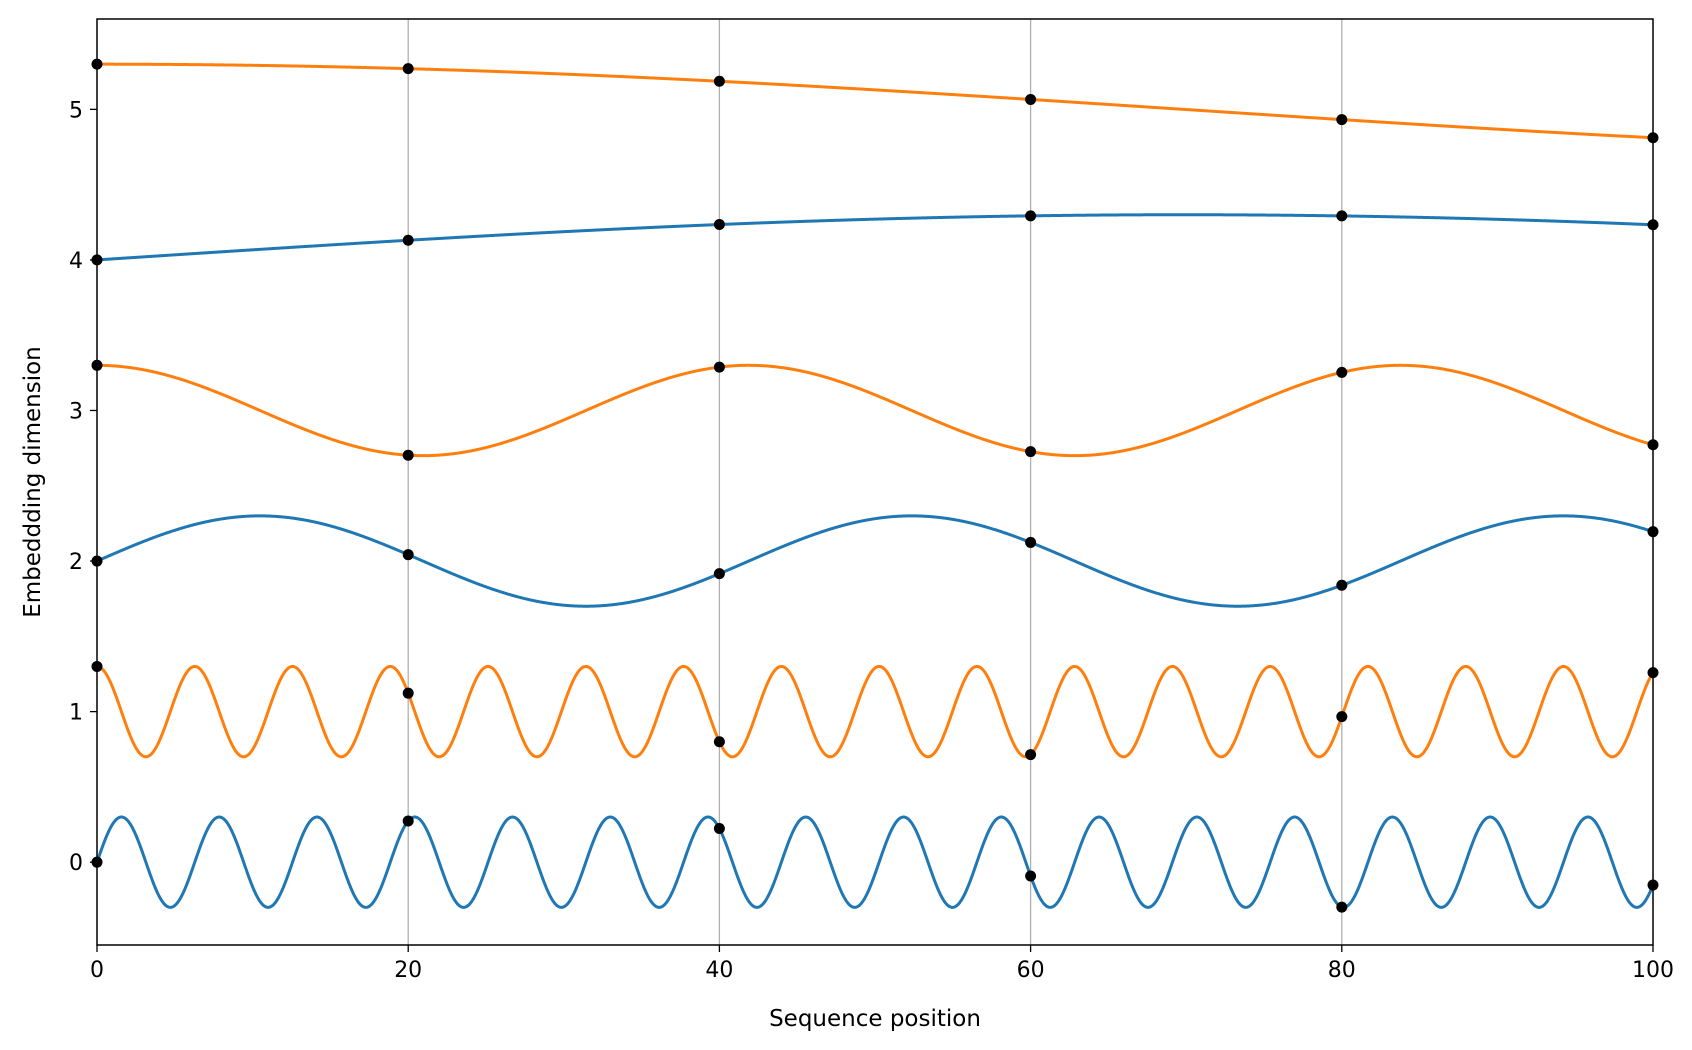 This screenshot has height=1050, width=1692. Describe the element at coordinates (719, 81) in the screenshot. I see `marker-s5-p2` at that location.